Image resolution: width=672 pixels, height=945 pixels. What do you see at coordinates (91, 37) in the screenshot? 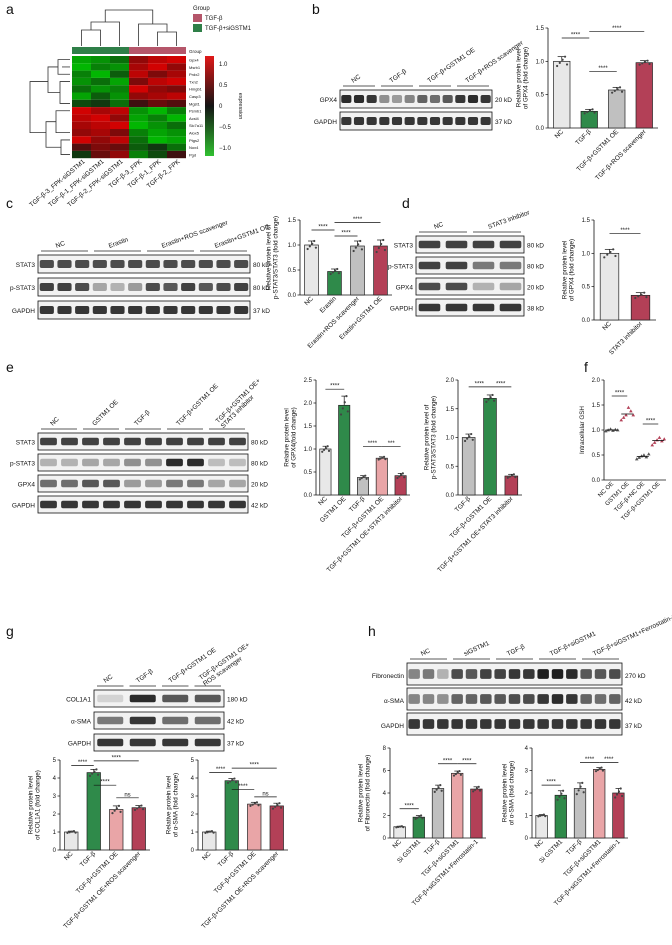
I see `dendrogram-branch` at bounding box center [91, 37].